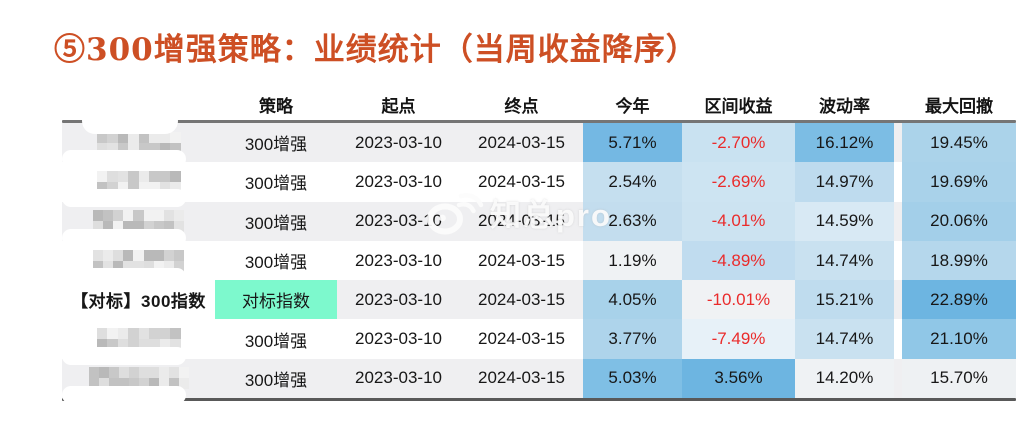  I want to click on max-drawdown-cell: 18.99%, so click(959, 260).